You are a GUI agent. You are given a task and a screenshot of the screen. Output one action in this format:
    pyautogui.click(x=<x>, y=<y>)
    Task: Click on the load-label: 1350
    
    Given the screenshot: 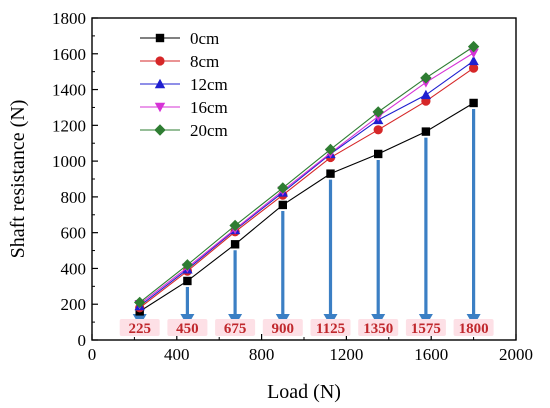 What is the action you would take?
    pyautogui.click(x=378, y=329)
    